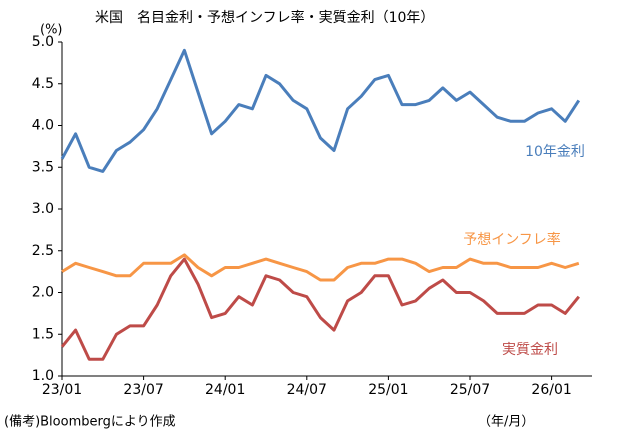  What do you see at coordinates (43, 376) in the screenshot?
I see `y-tick-label: 1.0` at bounding box center [43, 376].